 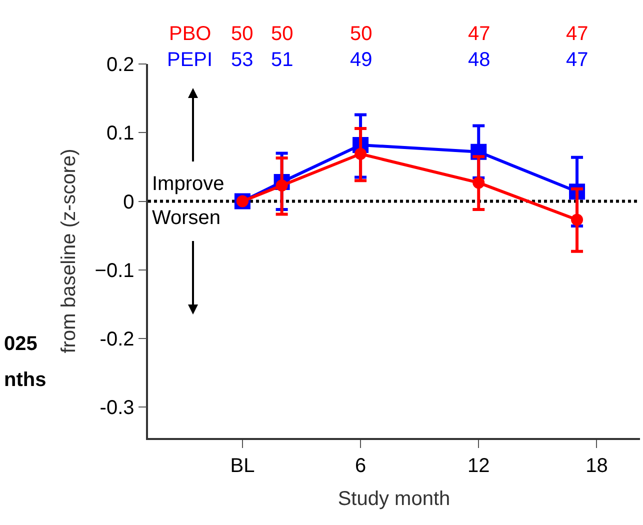 What do you see at coordinates (478, 465) in the screenshot?
I see `x-tick-label: 12` at bounding box center [478, 465].